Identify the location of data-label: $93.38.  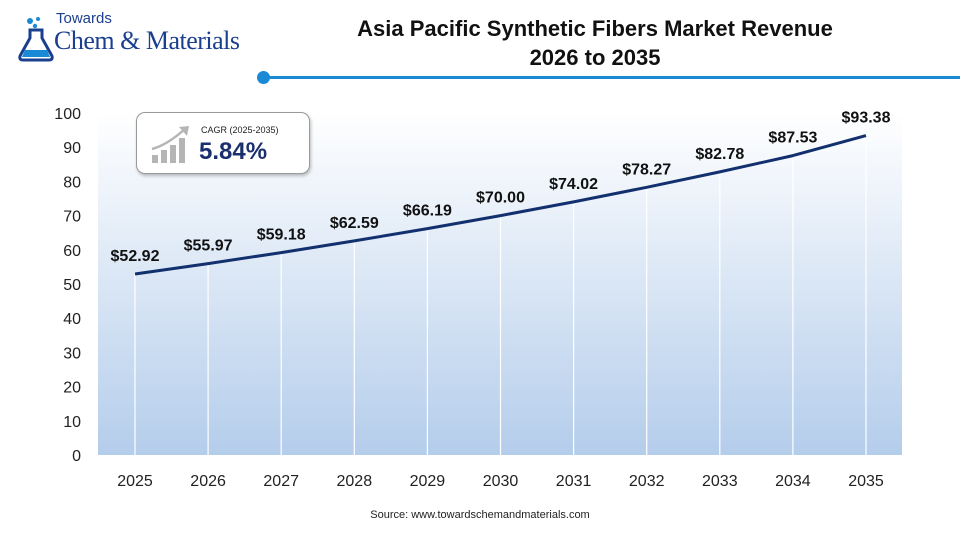
(866, 118).